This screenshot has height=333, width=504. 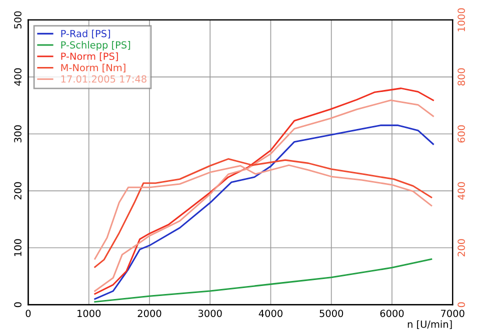 I want to click on legend-label: P-Schlepp [PS], so click(x=95, y=45).